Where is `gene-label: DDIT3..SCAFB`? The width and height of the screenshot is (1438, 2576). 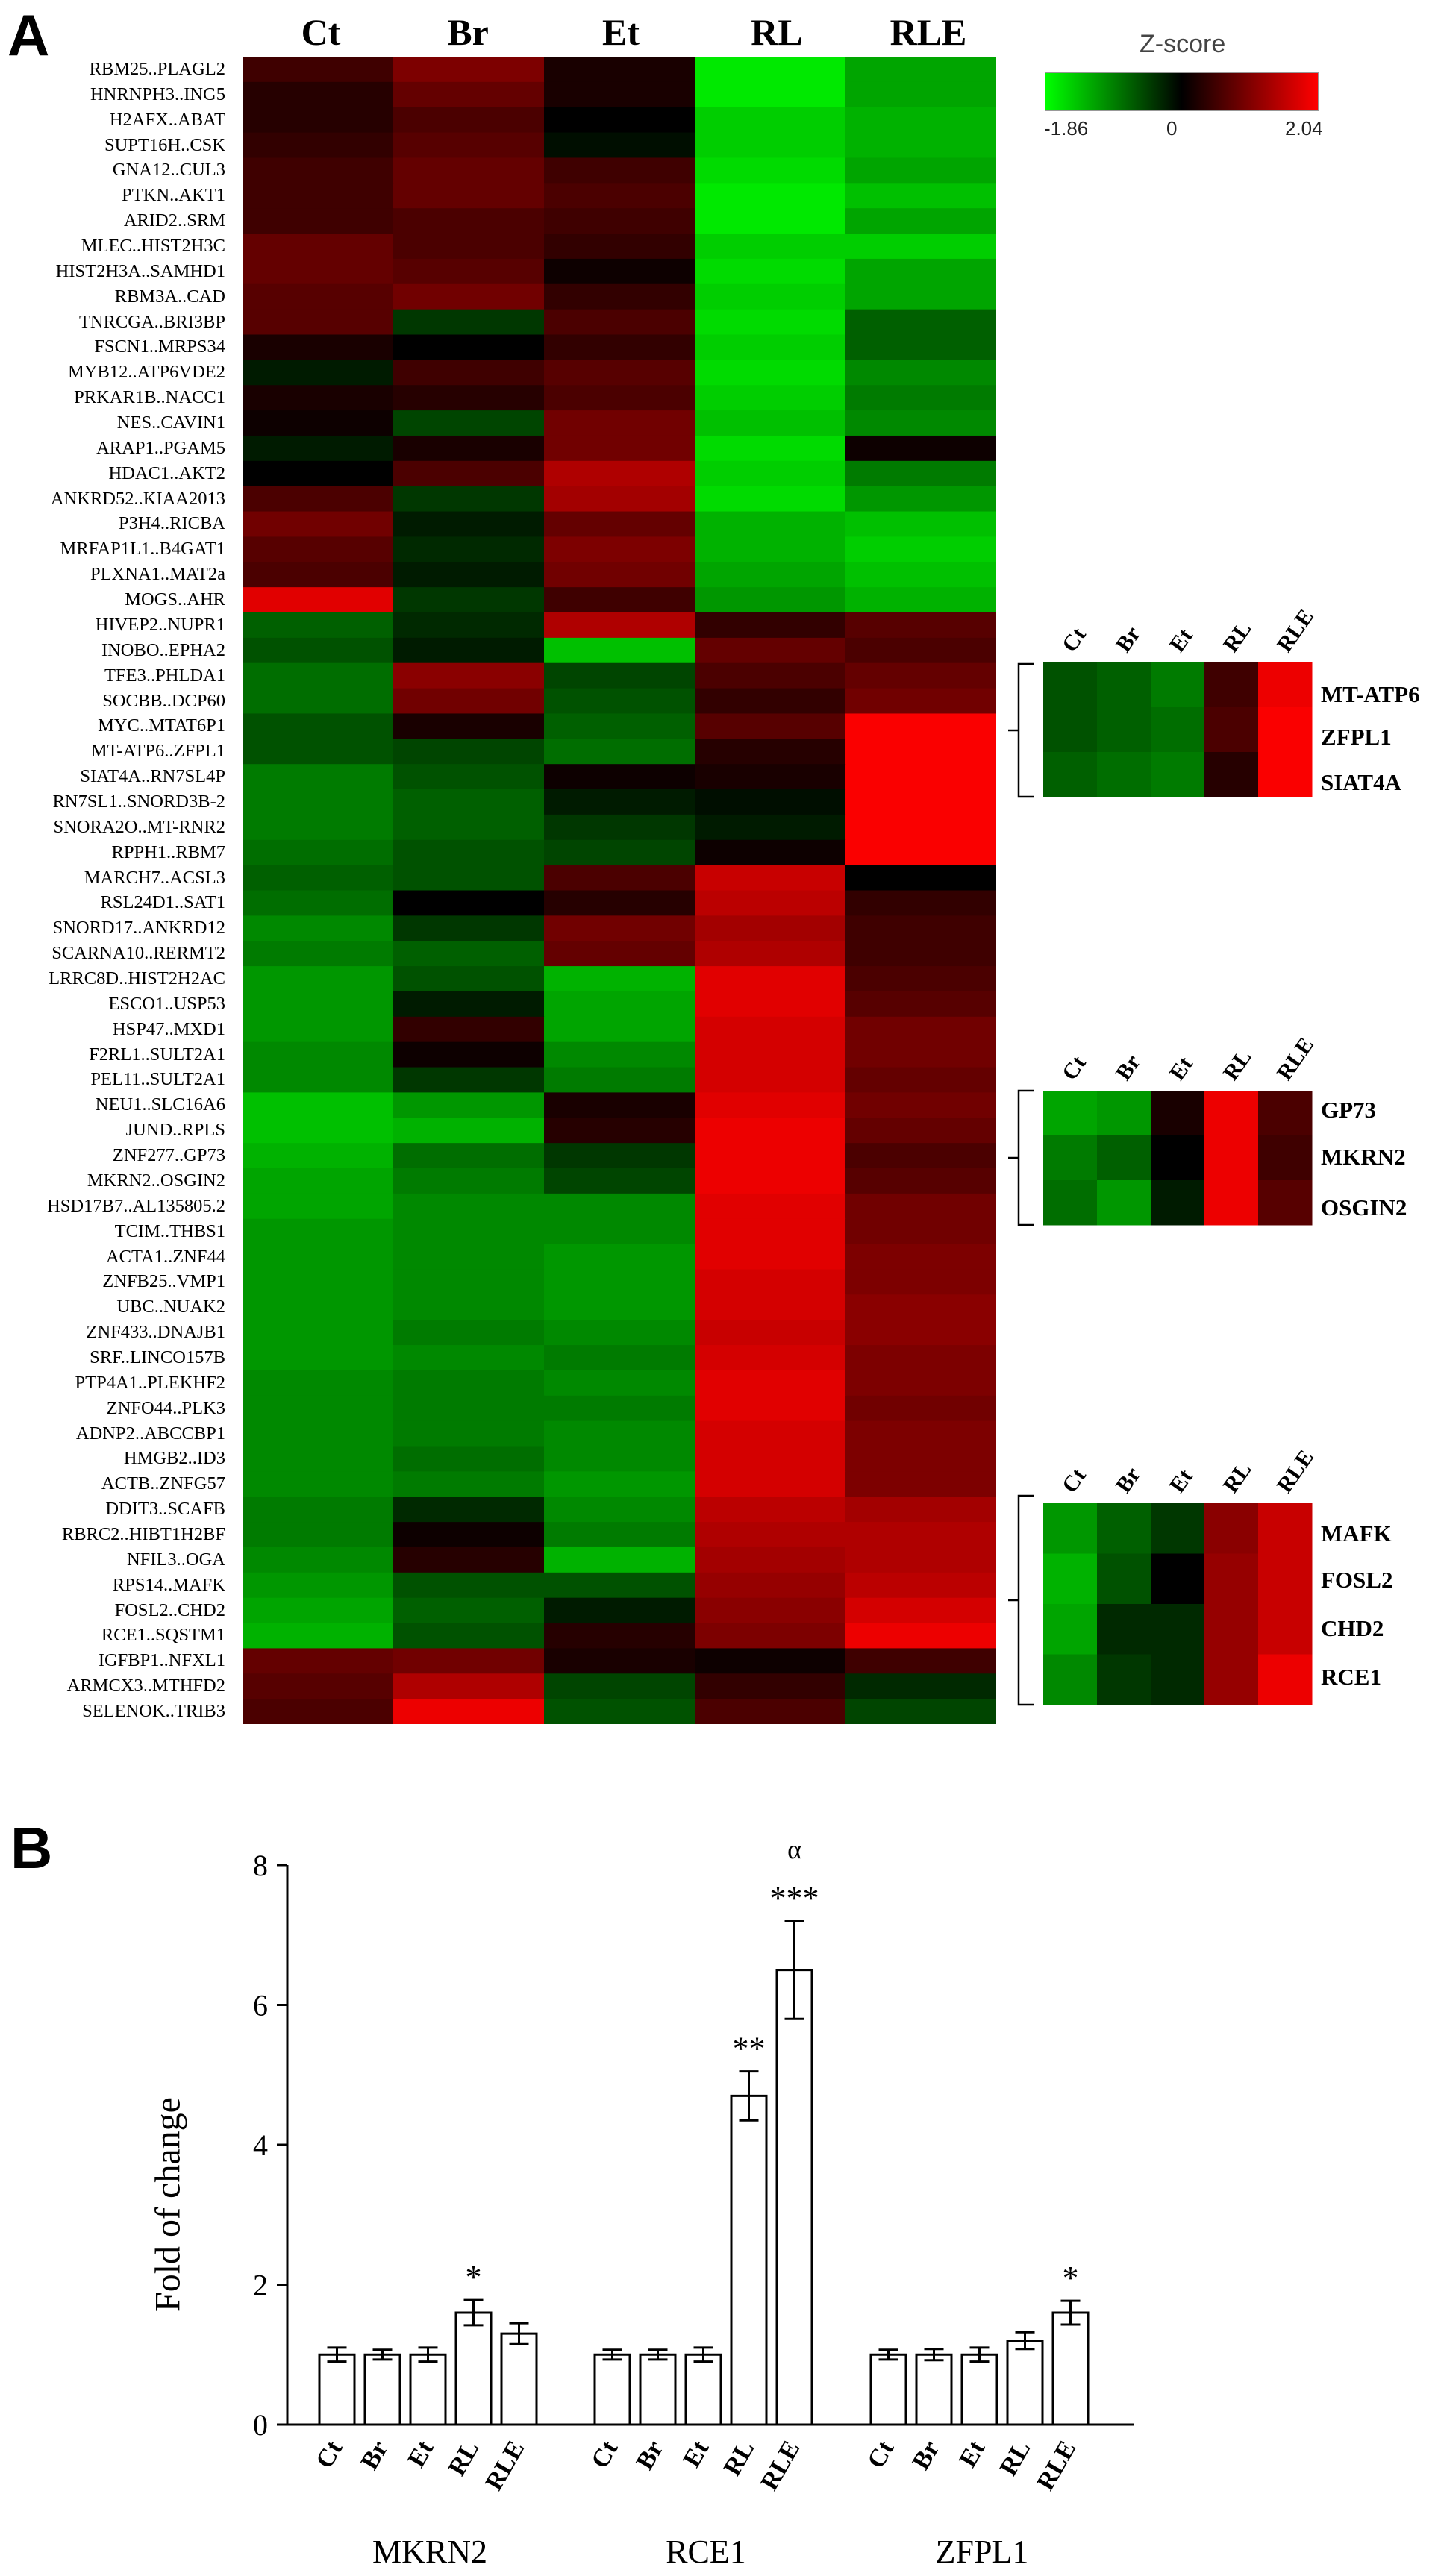
gene-label: DDIT3..SCAFB is located at coordinates (165, 1509).